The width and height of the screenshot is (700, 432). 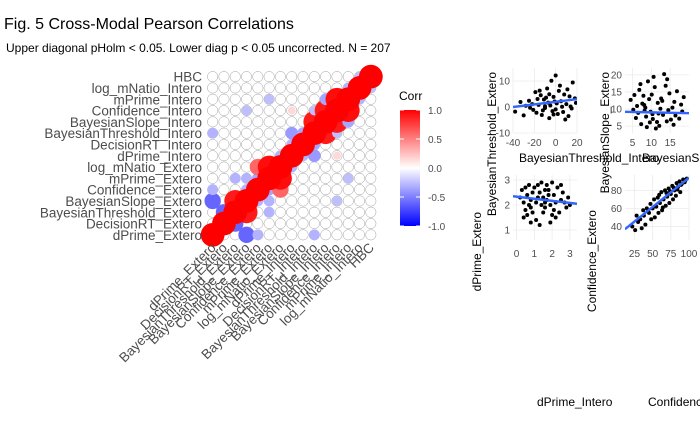 What do you see at coordinates (144, 167) in the screenshot?
I see `y-label-log-mnatio-extero: log_mNatio_Extero` at bounding box center [144, 167].